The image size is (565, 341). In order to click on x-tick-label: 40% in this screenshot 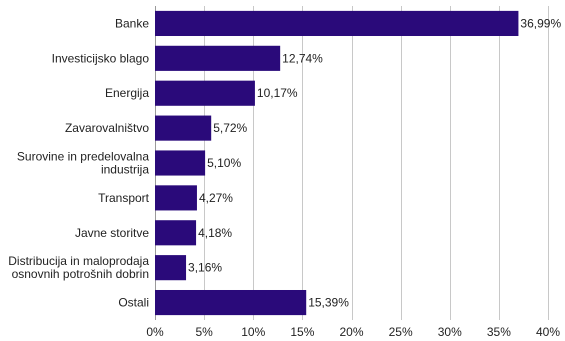, I will do `click(548, 332)`.